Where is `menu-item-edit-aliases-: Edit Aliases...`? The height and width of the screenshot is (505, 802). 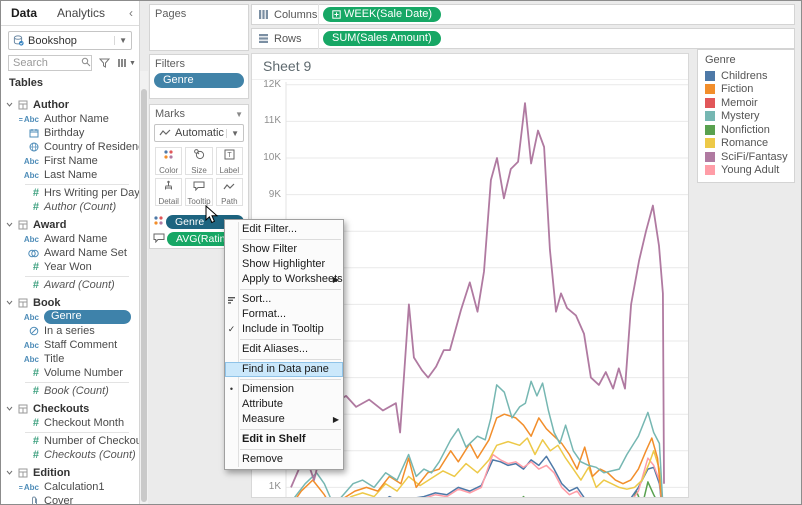 menu-item-edit-aliases-: Edit Aliases... is located at coordinates (275, 349).